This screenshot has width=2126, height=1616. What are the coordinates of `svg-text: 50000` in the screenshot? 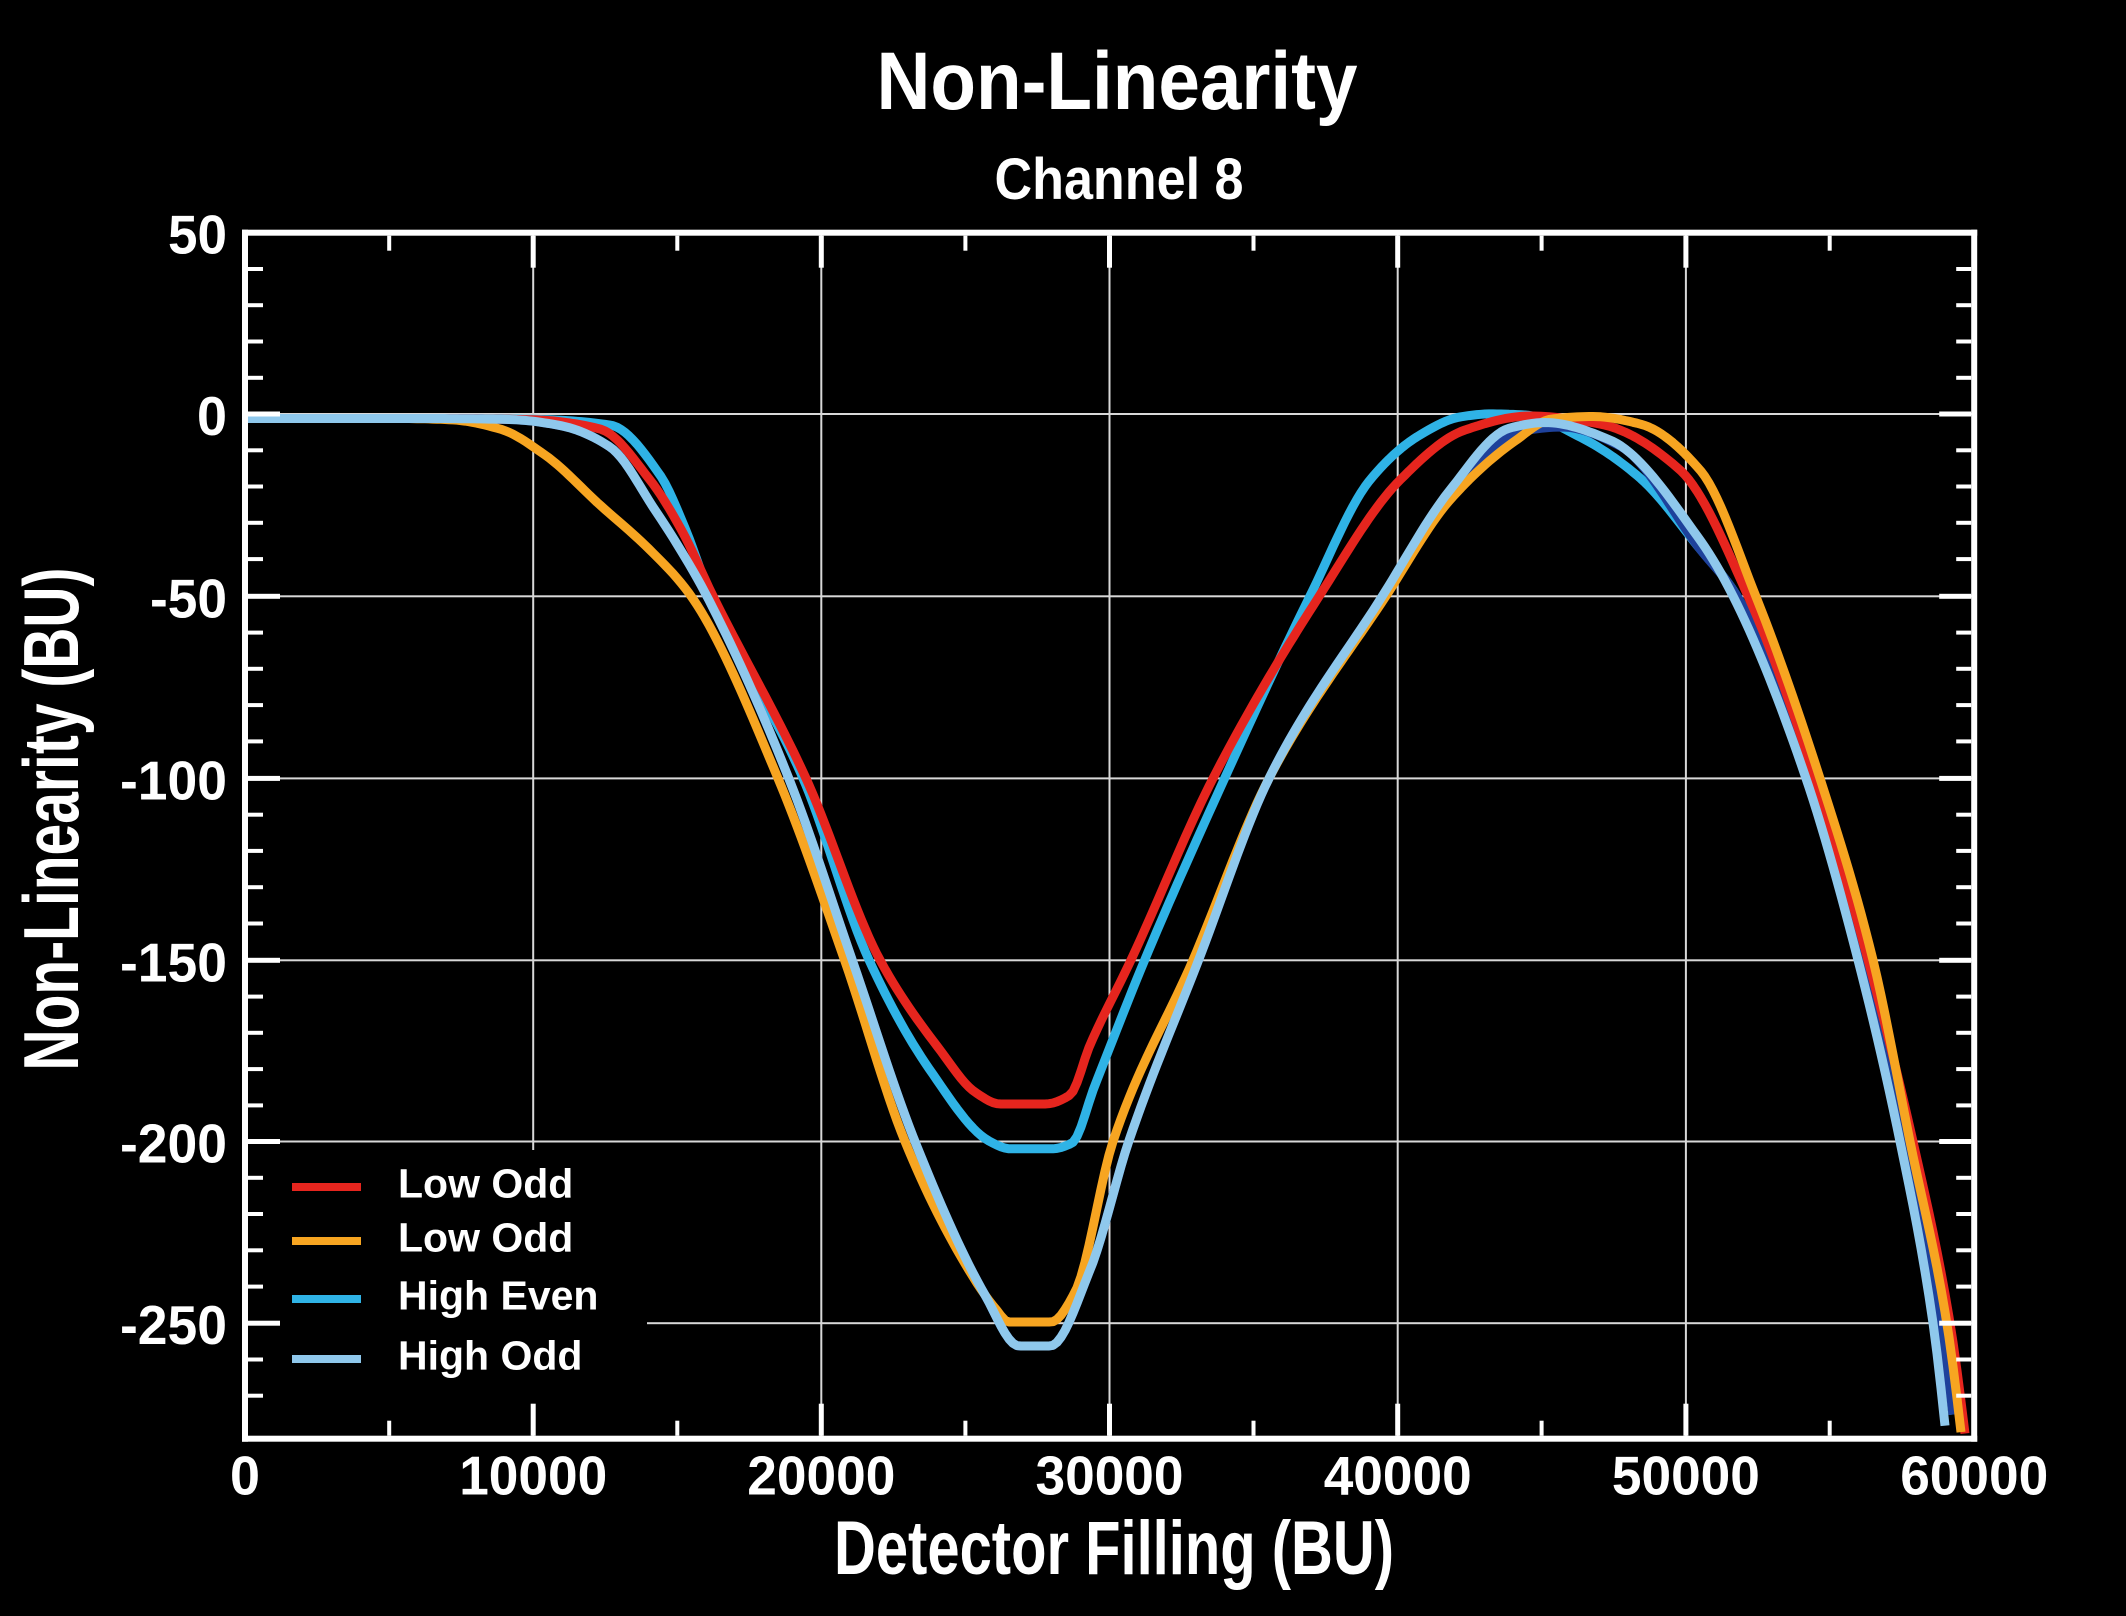 It's located at (1686, 1476).